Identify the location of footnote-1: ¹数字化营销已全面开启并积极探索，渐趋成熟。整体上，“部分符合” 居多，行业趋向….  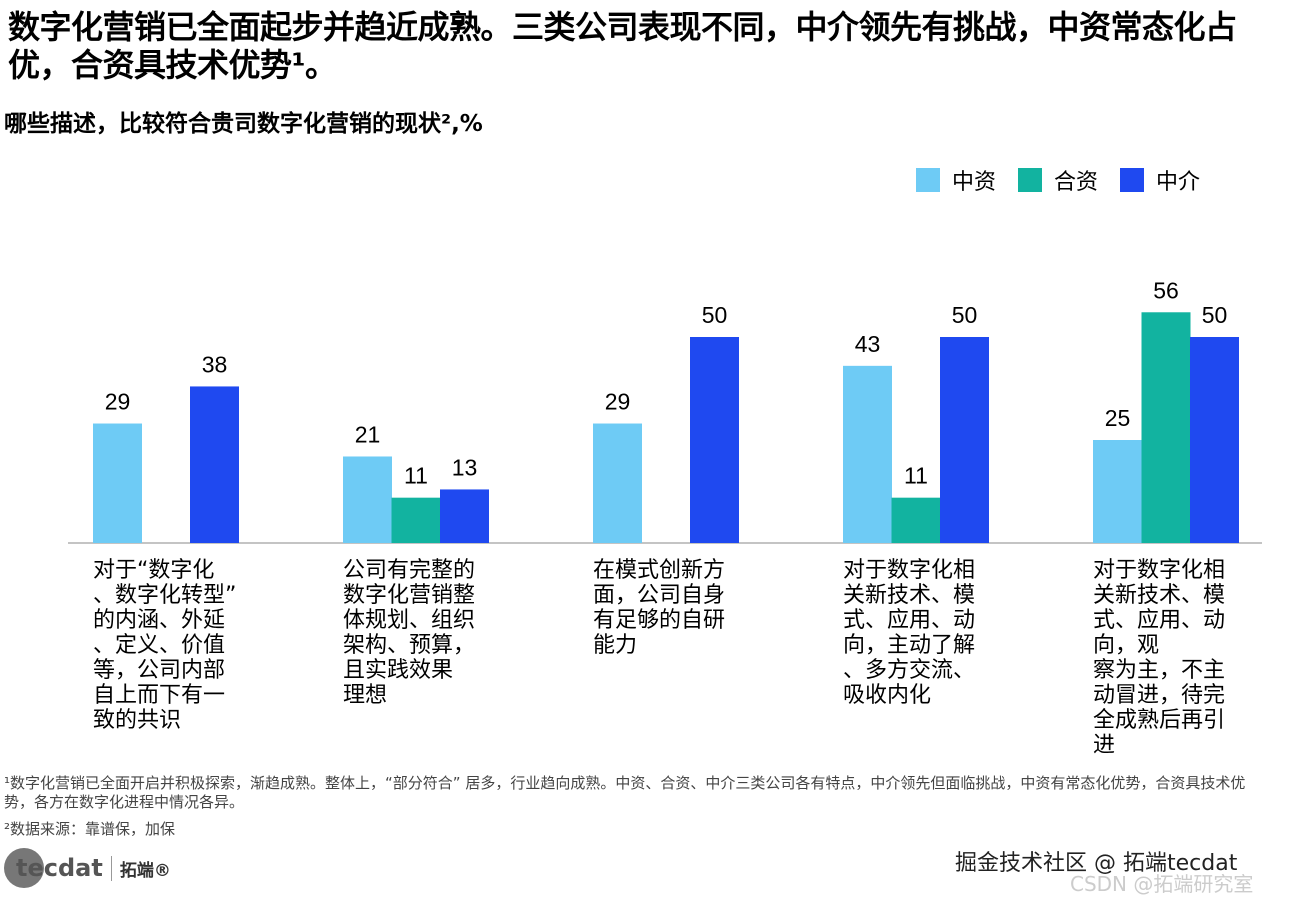
(625, 792).